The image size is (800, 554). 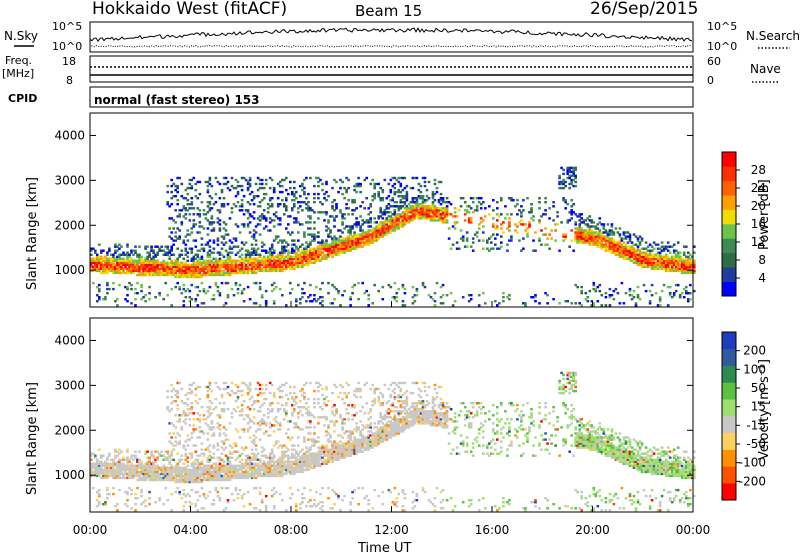 What do you see at coordinates (18, 60) in the screenshot?
I see `freq-label: Freq.` at bounding box center [18, 60].